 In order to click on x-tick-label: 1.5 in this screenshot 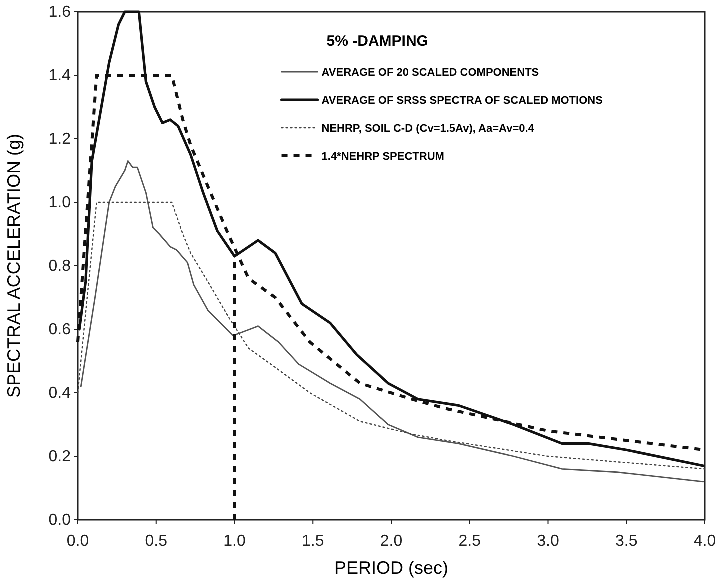, I will do `click(313, 541)`.